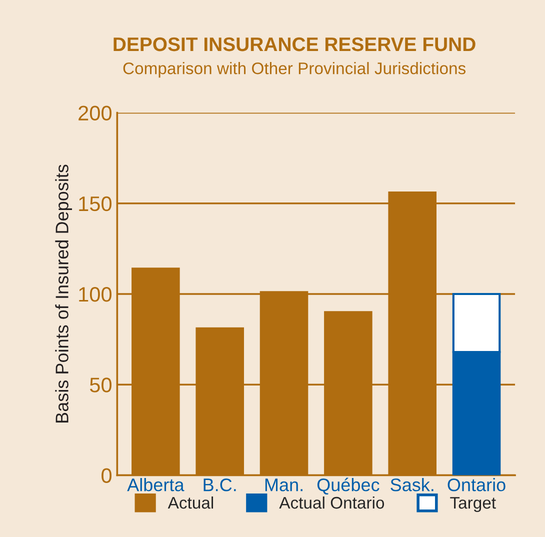  Describe the element at coordinates (331, 502) in the screenshot. I see `legend-label: Actual Ontario` at that location.